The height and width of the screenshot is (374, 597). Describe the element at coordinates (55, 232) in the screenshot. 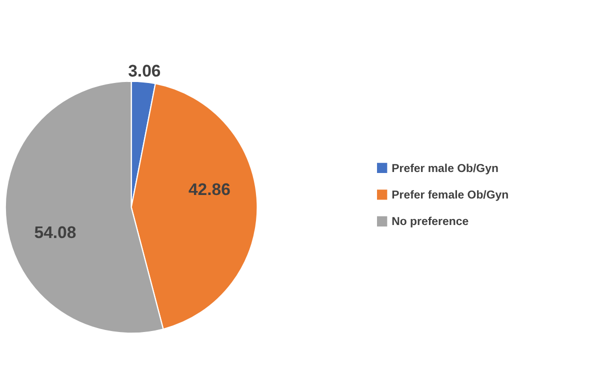

I see `data-label: 54.08` at that location.